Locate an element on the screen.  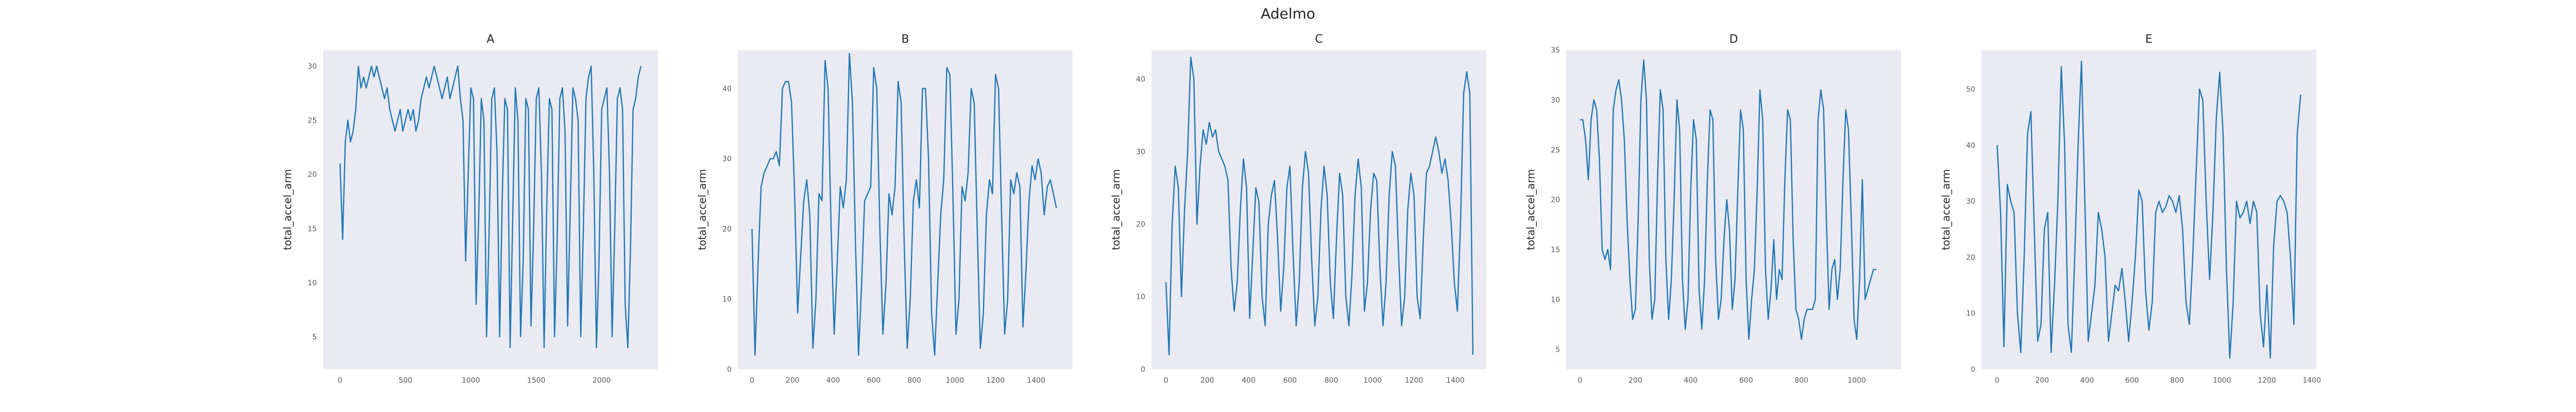
subplot-title: B is located at coordinates (905, 39).